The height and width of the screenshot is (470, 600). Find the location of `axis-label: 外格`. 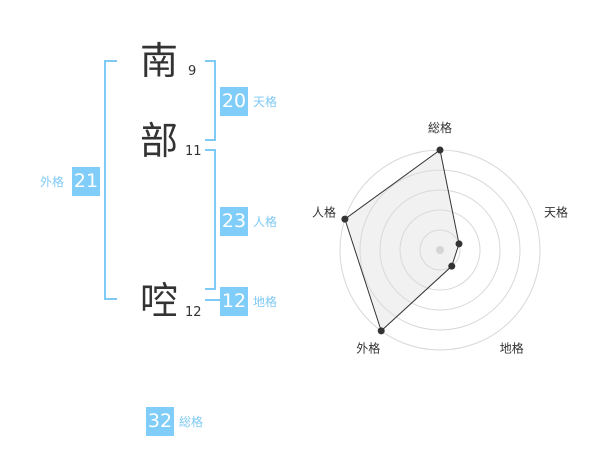

axis-label: 外格 is located at coordinates (368, 348).